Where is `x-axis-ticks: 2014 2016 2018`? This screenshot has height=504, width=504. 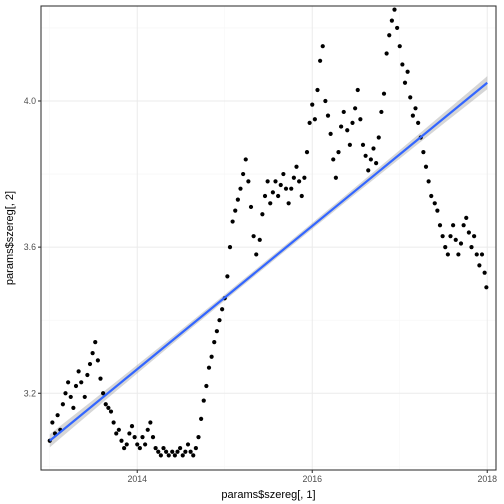 x-axis-ticks: 2014 2016 2018 is located at coordinates (312, 477).